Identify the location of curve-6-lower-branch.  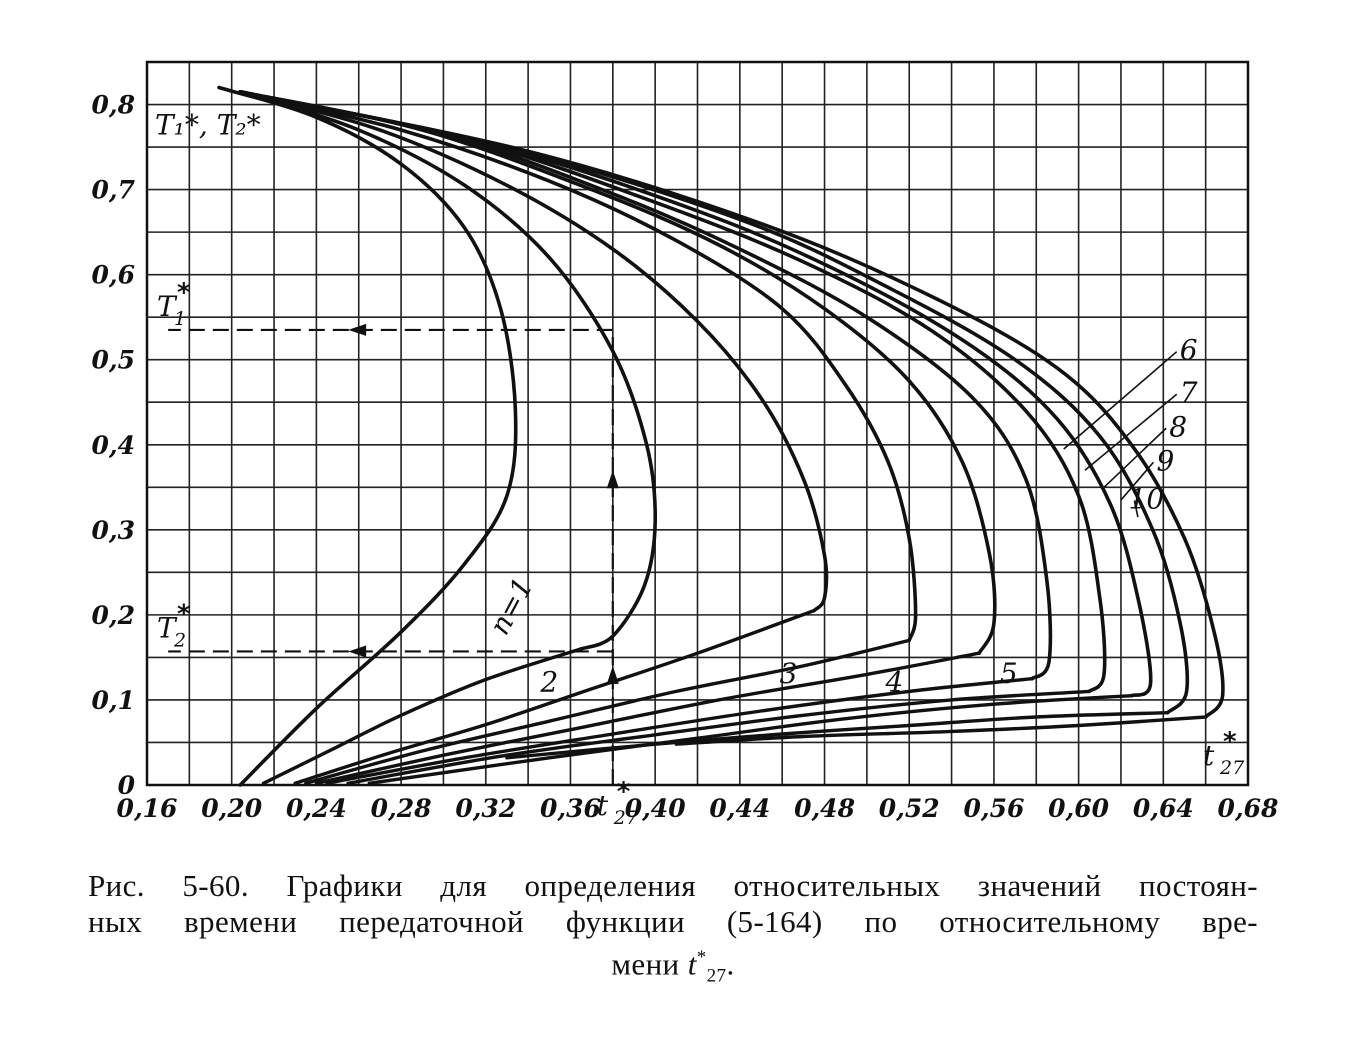
(679, 731).